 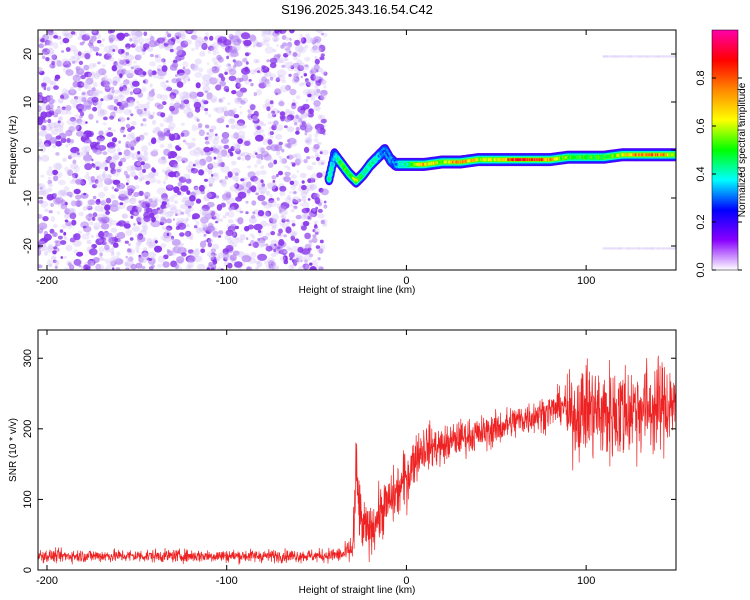 What do you see at coordinates (725, 150) in the screenshot?
I see `colorbar-gradient` at bounding box center [725, 150].